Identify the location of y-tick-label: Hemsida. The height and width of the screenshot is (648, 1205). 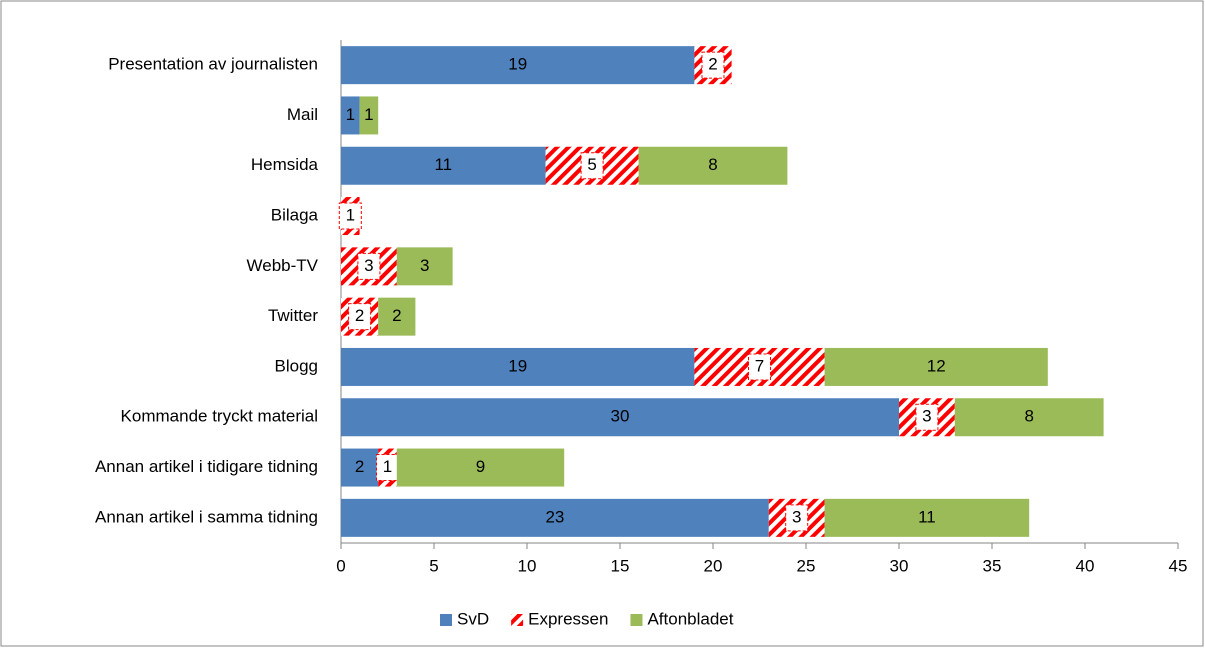
(285, 164).